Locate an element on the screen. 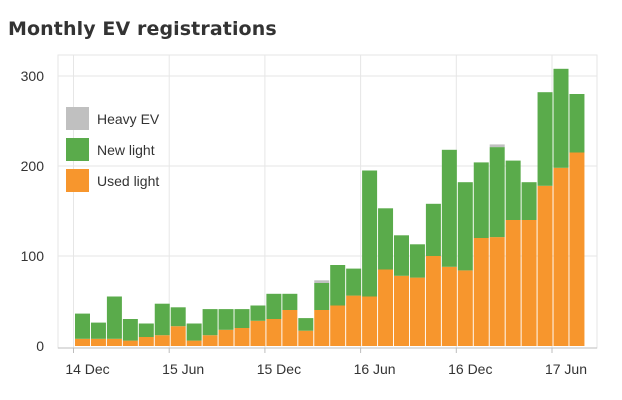 The width and height of the screenshot is (622, 400). x-tick-label: 15 Dec is located at coordinates (279, 369).